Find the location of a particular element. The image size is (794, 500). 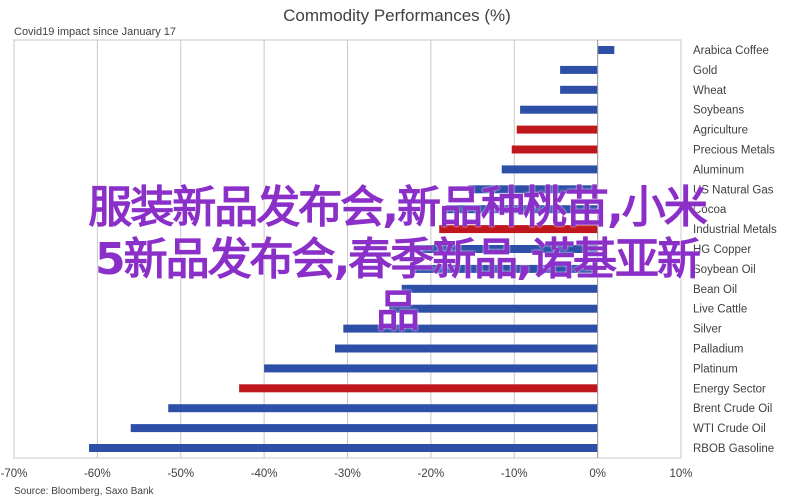

x-tick-label: -20% is located at coordinates (430, 474).